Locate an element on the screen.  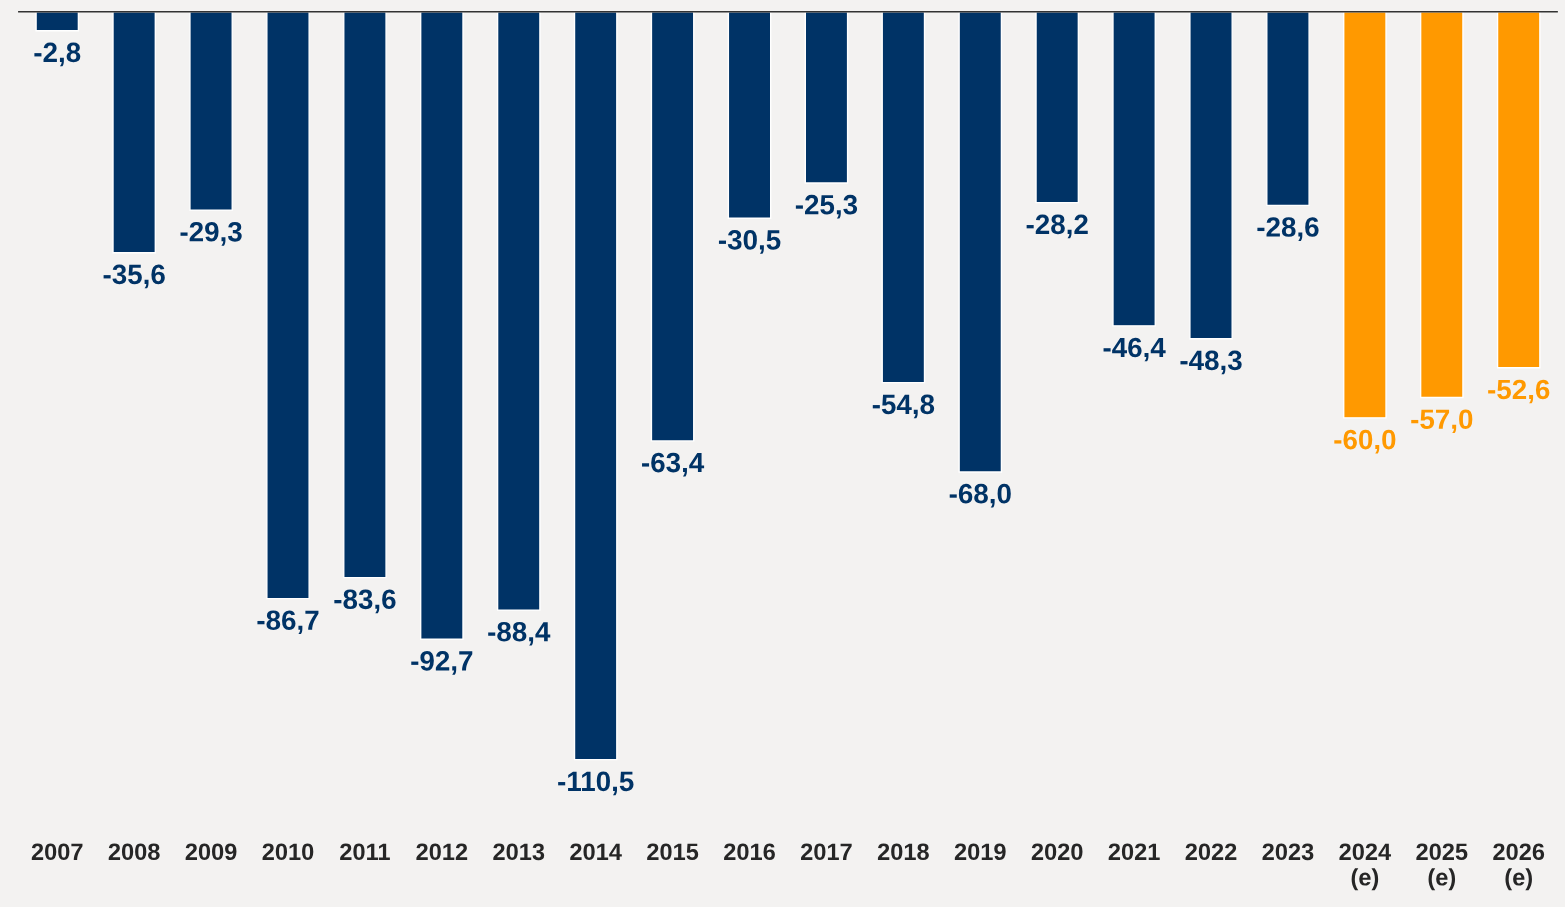
x-tick-label: 2010 is located at coordinates (288, 852).